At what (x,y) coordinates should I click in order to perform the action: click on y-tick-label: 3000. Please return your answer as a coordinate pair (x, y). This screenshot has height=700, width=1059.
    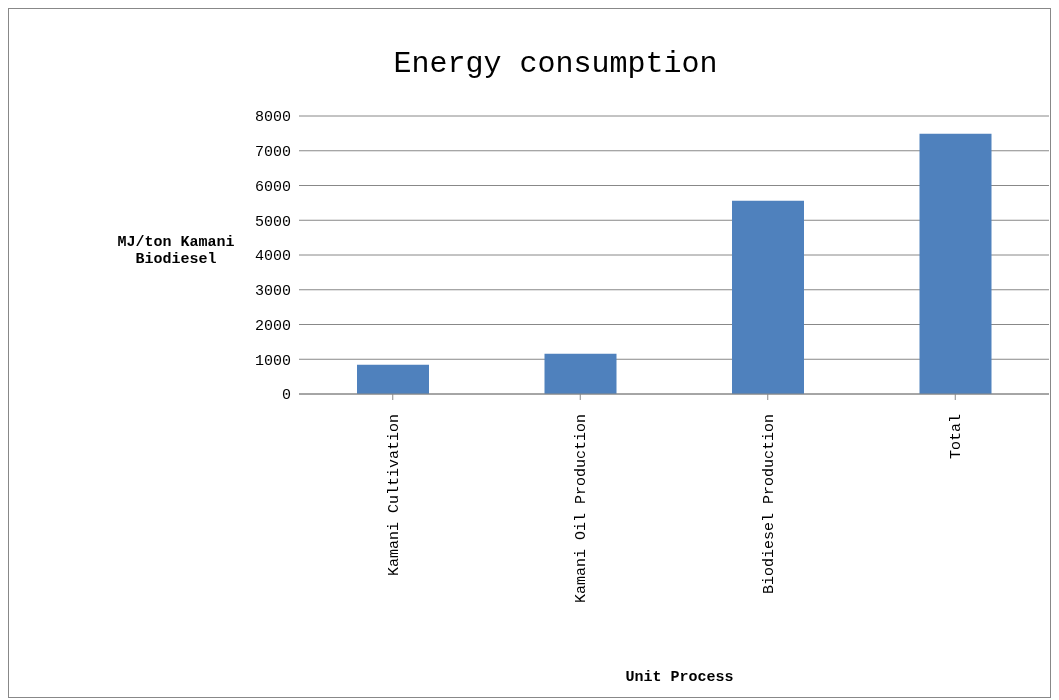
    Looking at the image, I should click on (272, 292).